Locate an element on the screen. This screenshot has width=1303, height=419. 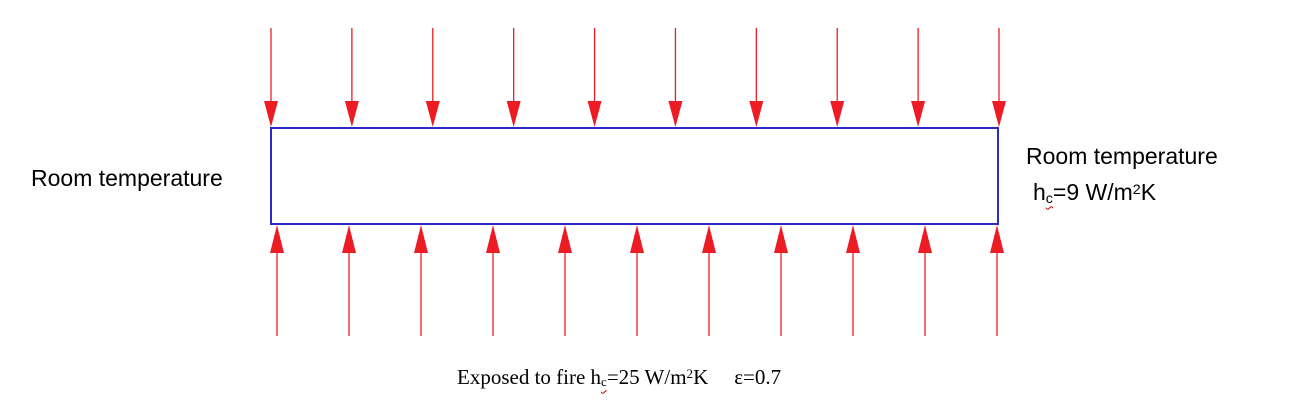
top-heat-arrows is located at coordinates (635, 77).